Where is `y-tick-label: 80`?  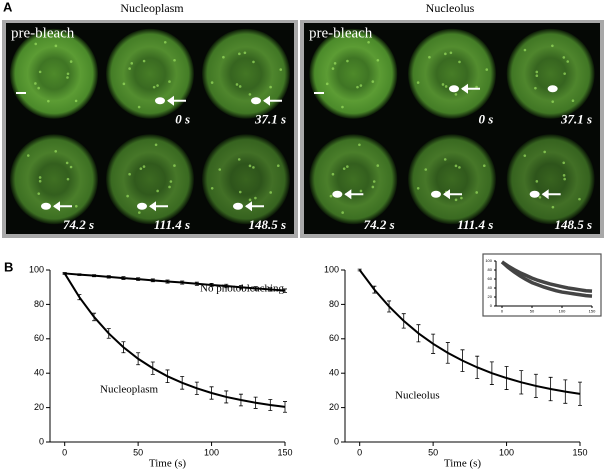 y-tick-label: 80 is located at coordinates (490, 269).